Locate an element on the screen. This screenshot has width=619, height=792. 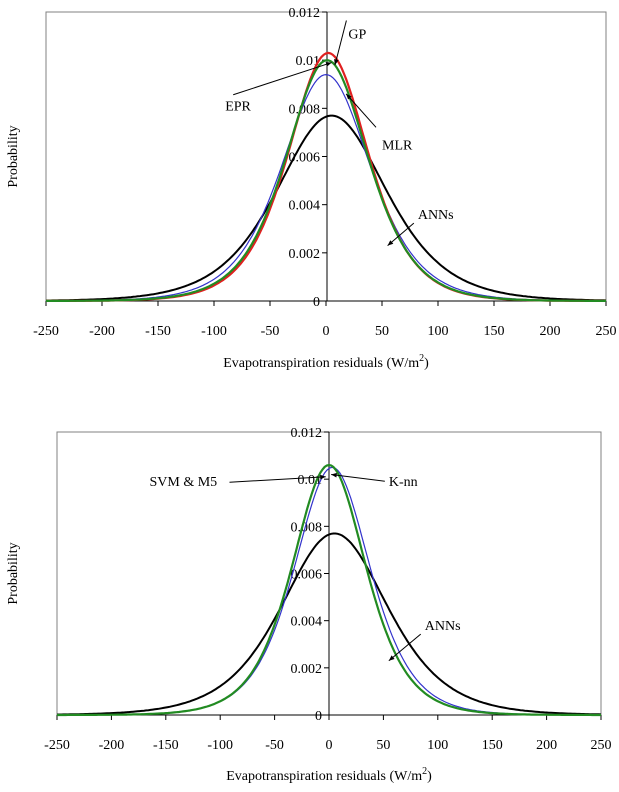
y-tick-label: 0.006 is located at coordinates (307, 575).